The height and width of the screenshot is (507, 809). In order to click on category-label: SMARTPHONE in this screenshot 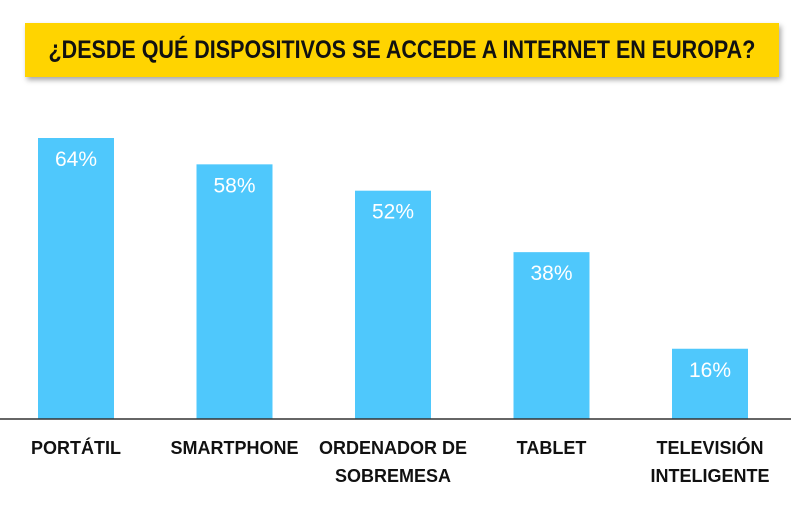, I will do `click(234, 448)`.